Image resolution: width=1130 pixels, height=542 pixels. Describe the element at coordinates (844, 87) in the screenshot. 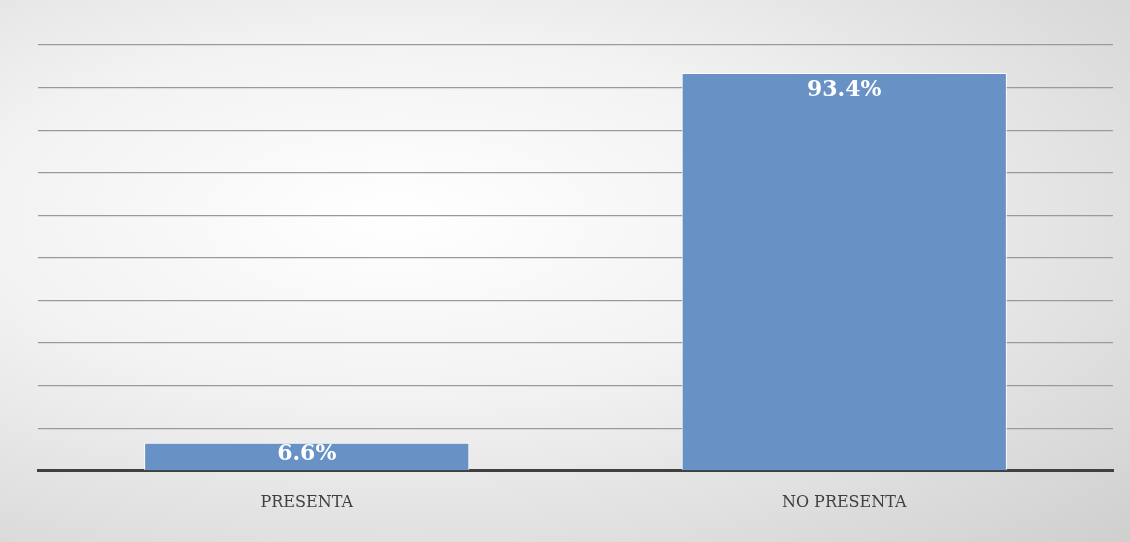

I see `data-label: 93.4%` at that location.